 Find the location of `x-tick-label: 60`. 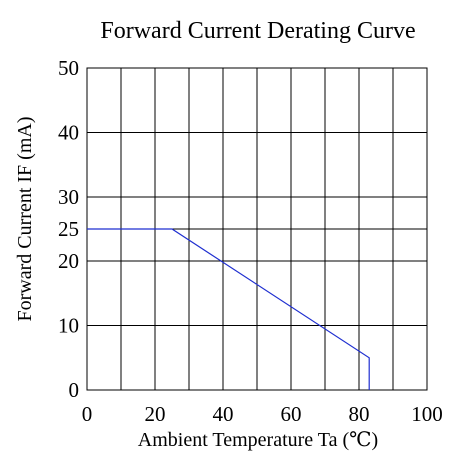

x-tick-label: 60 is located at coordinates (291, 414).